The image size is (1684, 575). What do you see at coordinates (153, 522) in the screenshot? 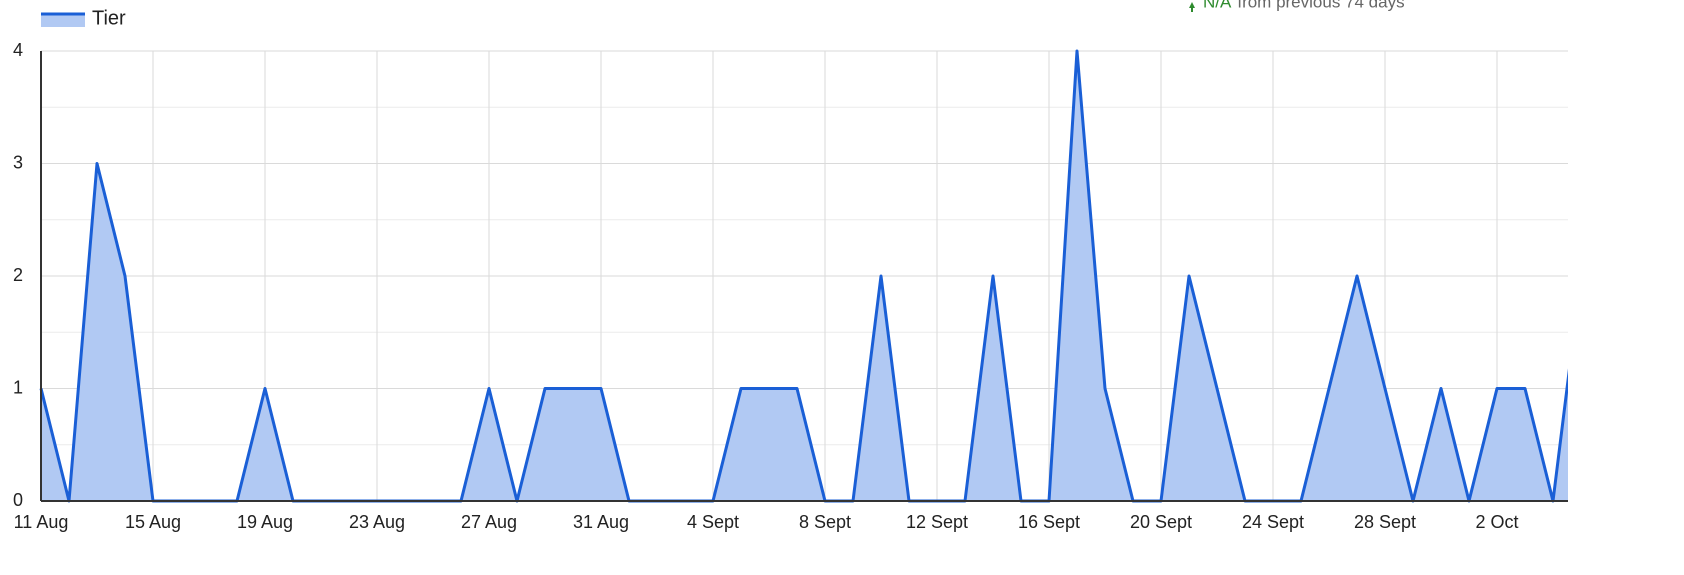
I see `x-tick-label: 15 Aug` at bounding box center [153, 522].